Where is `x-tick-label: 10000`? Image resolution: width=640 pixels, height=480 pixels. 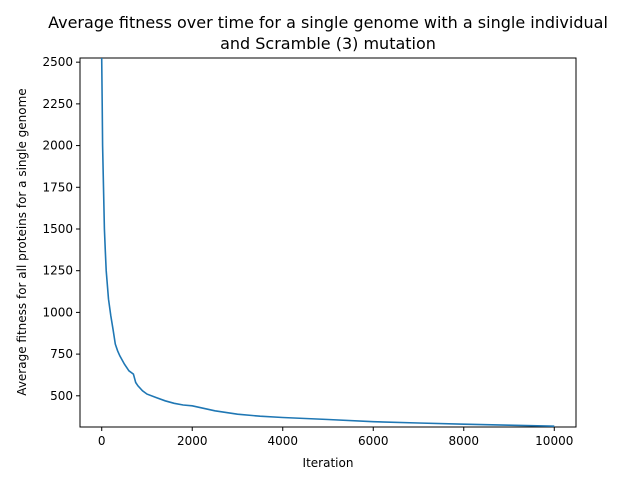
x-tick-label: 10000 is located at coordinates (554, 441).